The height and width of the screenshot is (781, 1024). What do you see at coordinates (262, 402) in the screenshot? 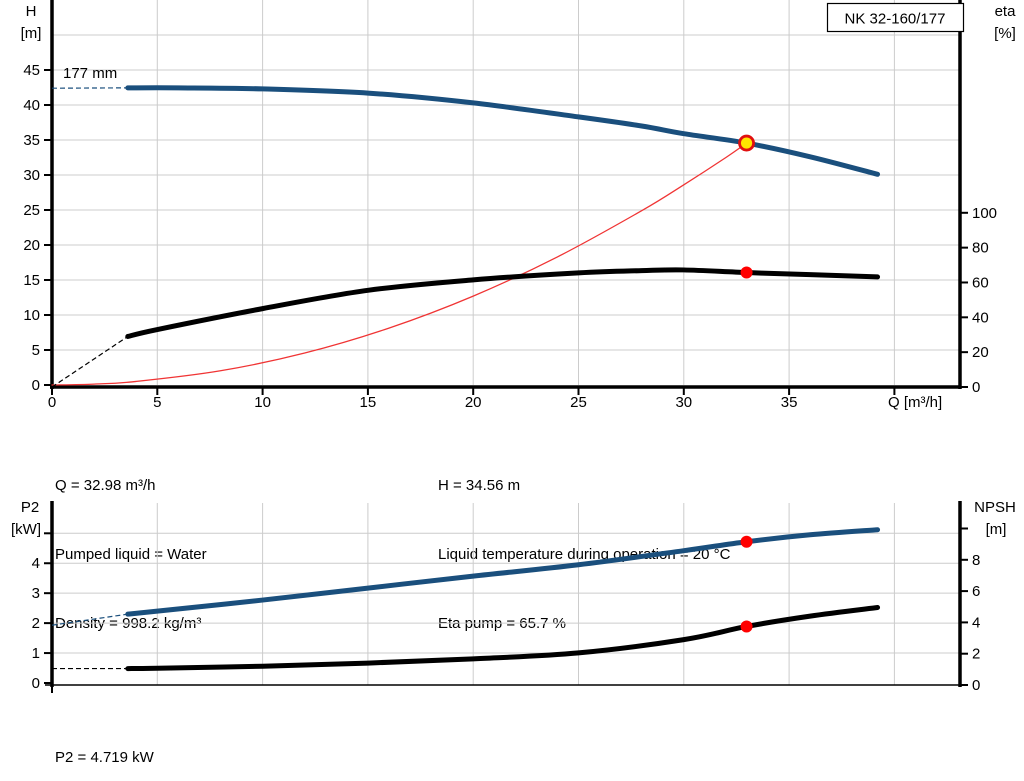
I see `x-tick-label: 10` at bounding box center [262, 402].